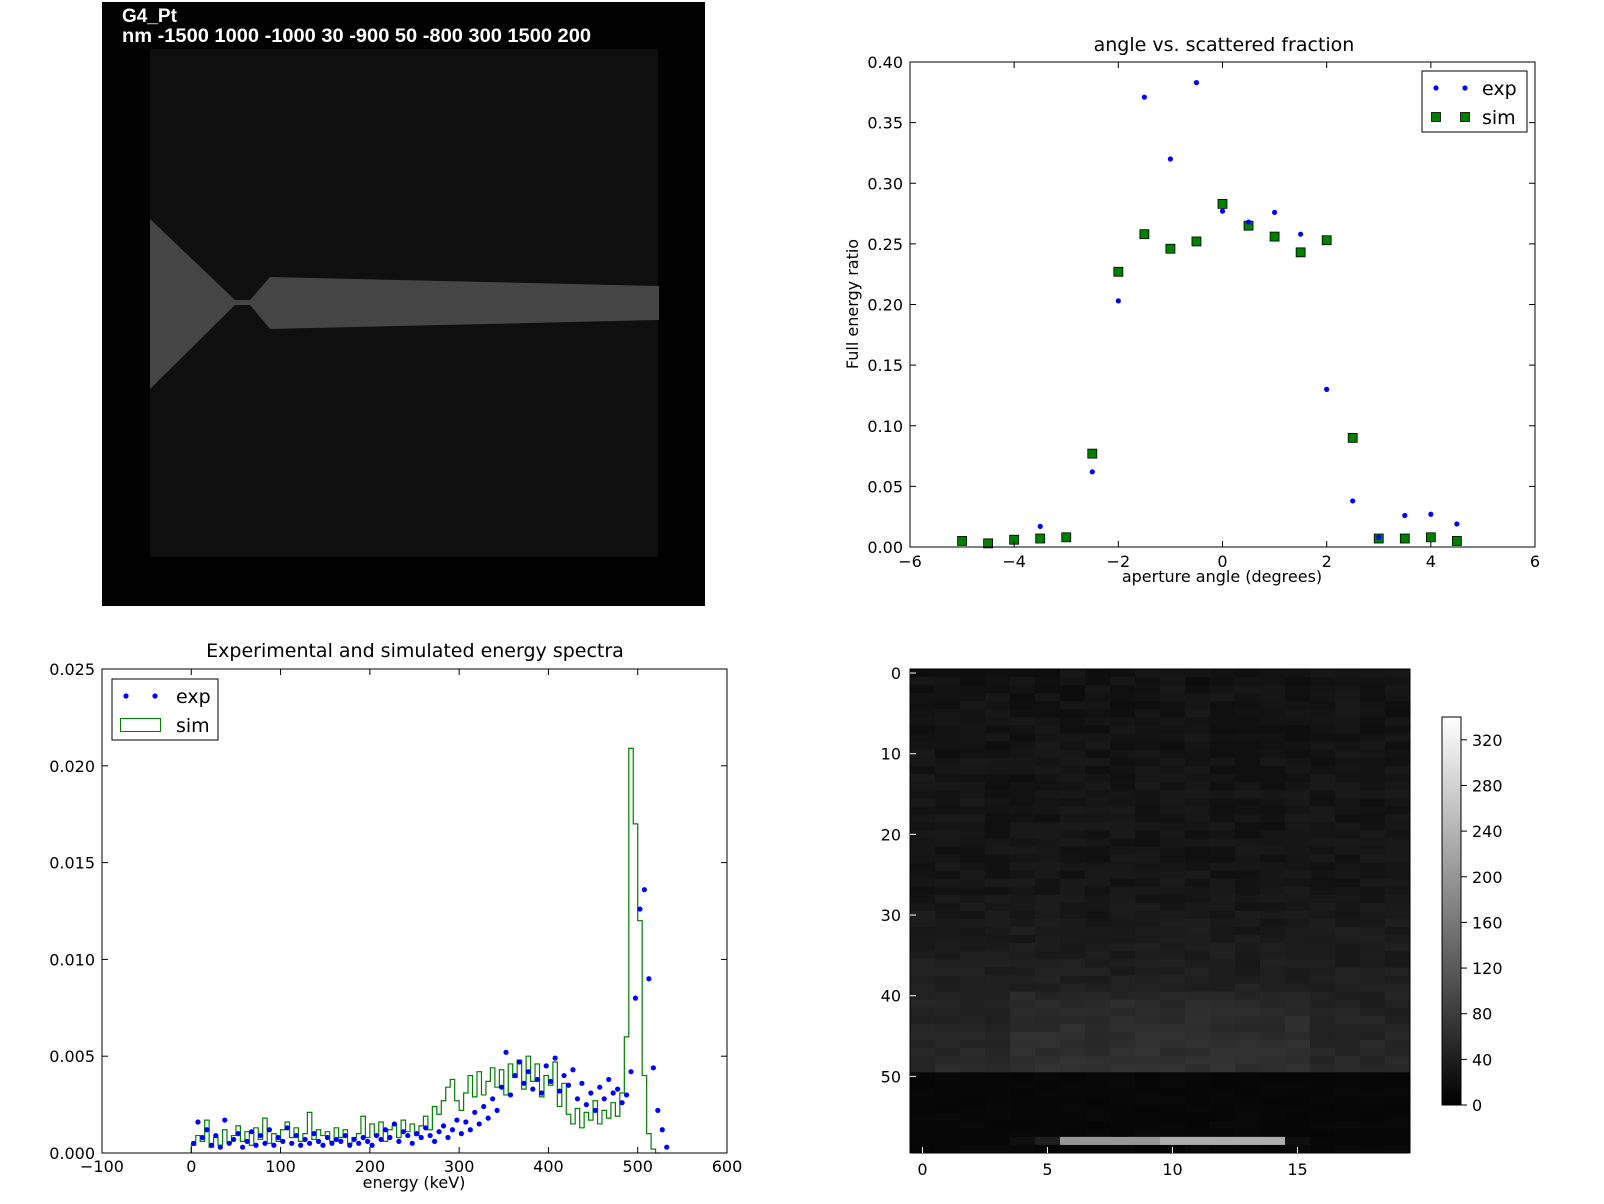 The image size is (1604, 1204). Describe the element at coordinates (1487, 740) in the screenshot. I see `colorbar-tick-label: 320` at that location.